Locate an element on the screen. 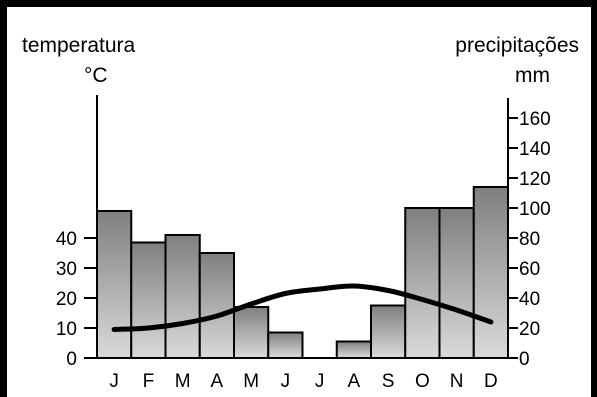  left-tick-label: 0 is located at coordinates (71, 359).